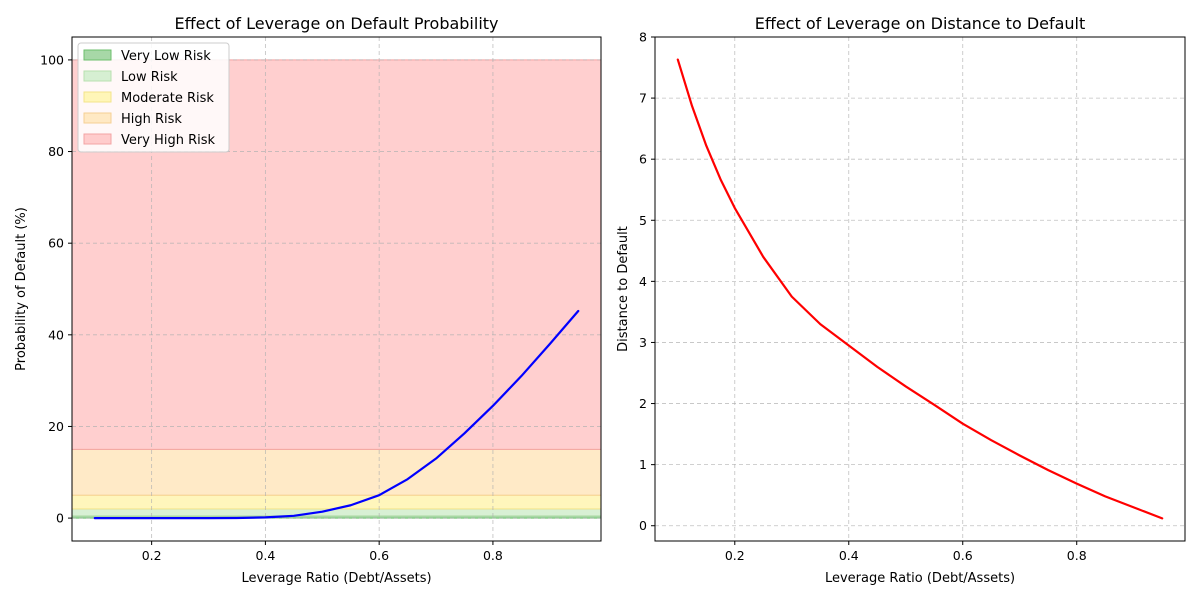 This screenshot has height=604, width=1200. Describe the element at coordinates (56, 426) in the screenshot. I see `y-tick-label: 20` at that location.